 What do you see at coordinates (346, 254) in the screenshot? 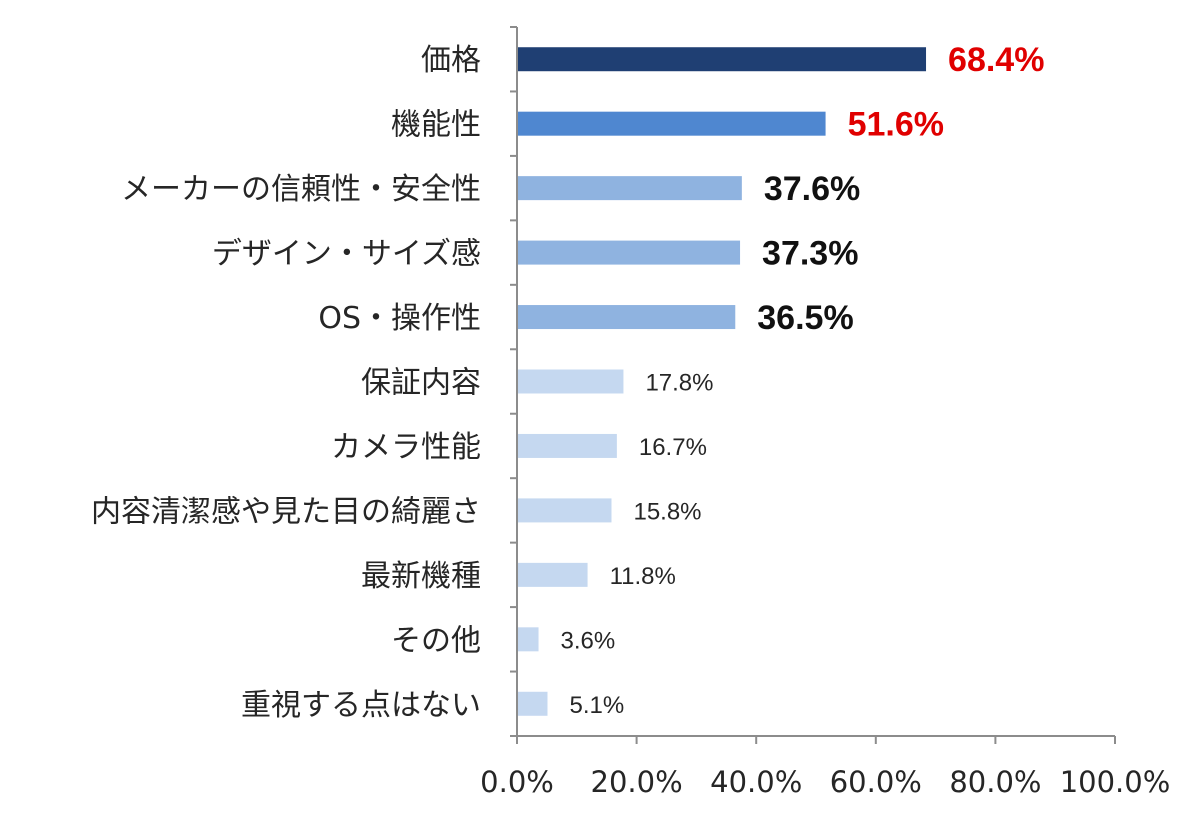
I see `category-label: デザイン・サイズ感` at bounding box center [346, 254].